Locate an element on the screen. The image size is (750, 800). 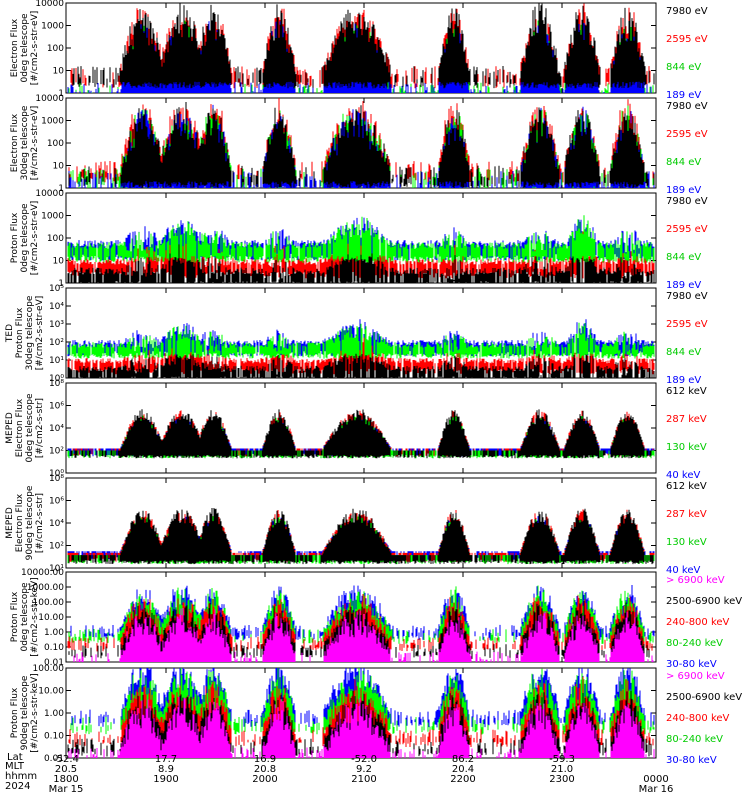
legend-entry: 612 keV is located at coordinates (686, 486).